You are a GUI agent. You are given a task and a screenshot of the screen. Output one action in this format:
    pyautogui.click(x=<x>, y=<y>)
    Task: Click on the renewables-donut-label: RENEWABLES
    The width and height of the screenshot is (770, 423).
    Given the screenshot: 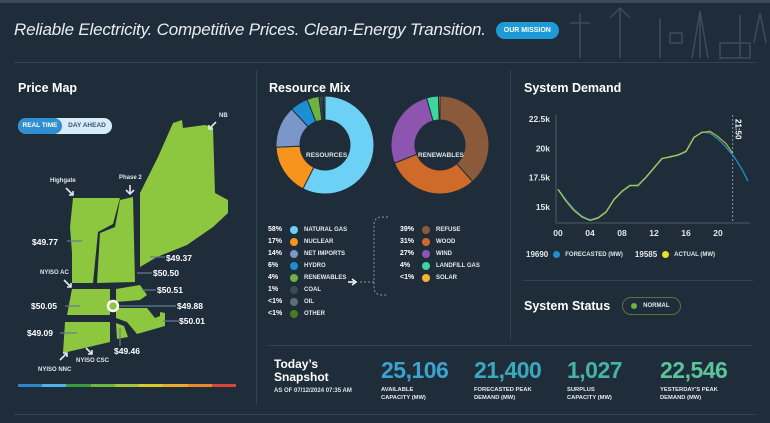 What is the action you would take?
    pyautogui.click(x=441, y=155)
    